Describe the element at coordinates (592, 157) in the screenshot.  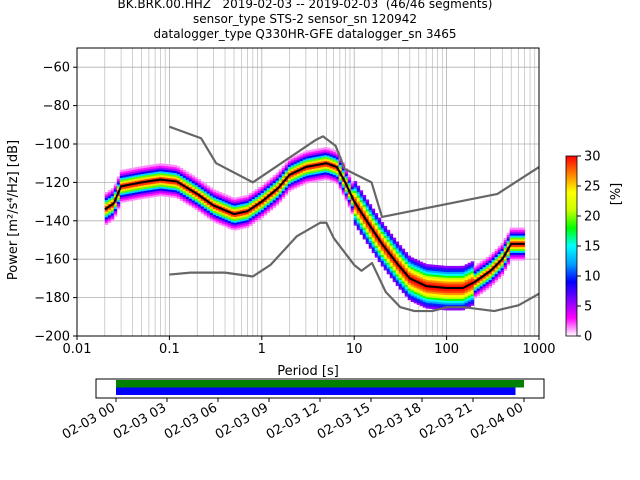
I see `colorbar-tick-label: 30` at that location.